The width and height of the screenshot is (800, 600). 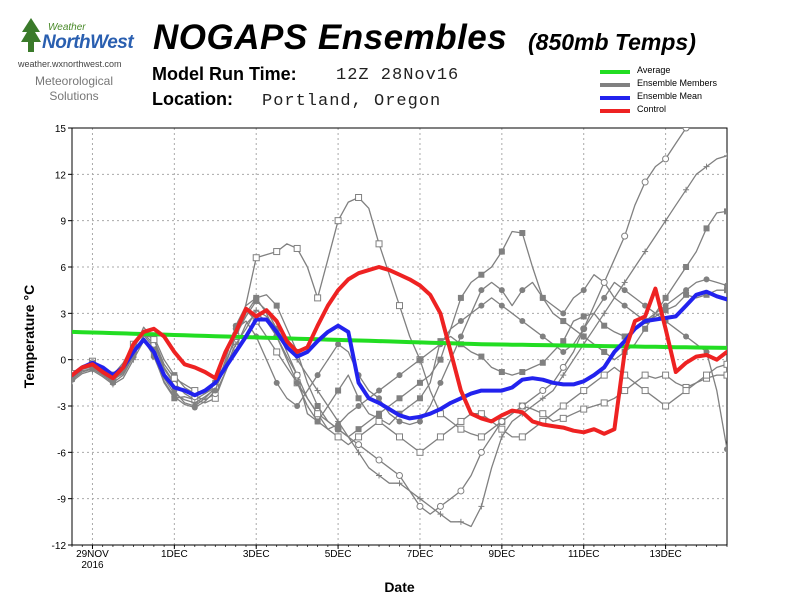 I want to click on run-time-value: 12Z 28Nov16, so click(x=398, y=75).